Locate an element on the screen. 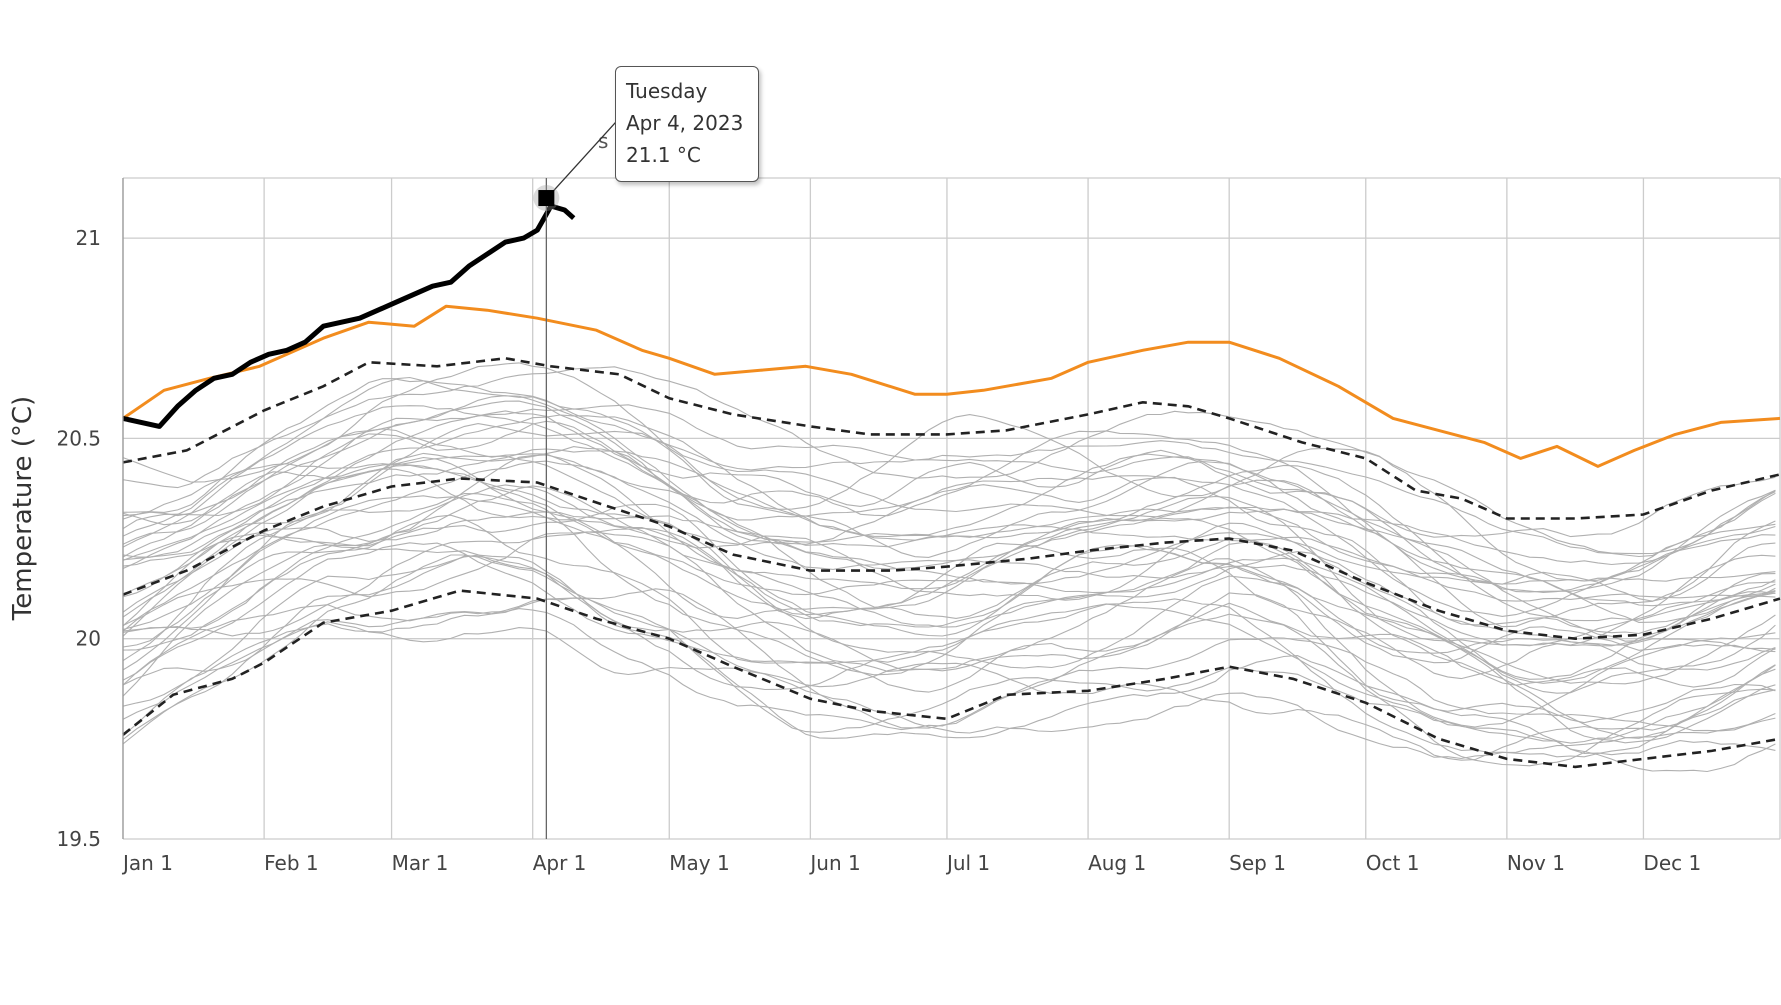 This screenshot has width=1781, height=1005. current-year-line is located at coordinates (349, 316).